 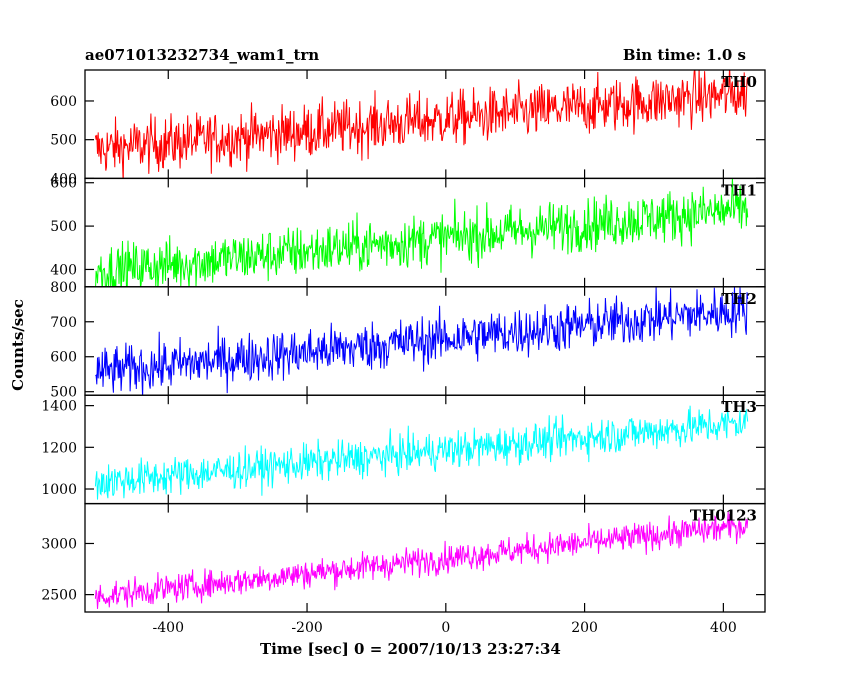 I want to click on bin-time-label: Bin time: 1.0 s, so click(x=684, y=55).